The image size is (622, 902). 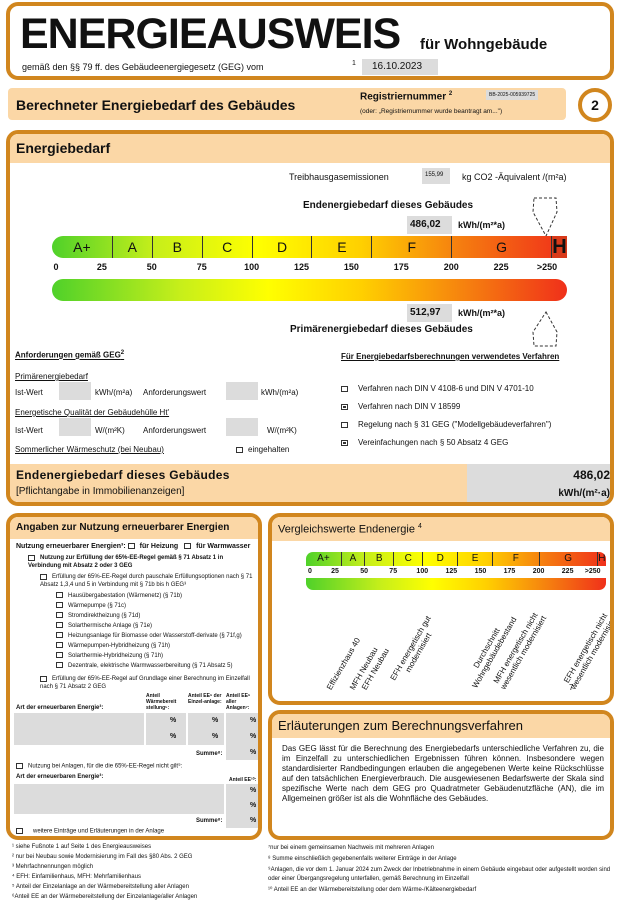 I want to click on renewable-option: Solarthermische Anlage (§ 71e), so click(x=149, y=626).